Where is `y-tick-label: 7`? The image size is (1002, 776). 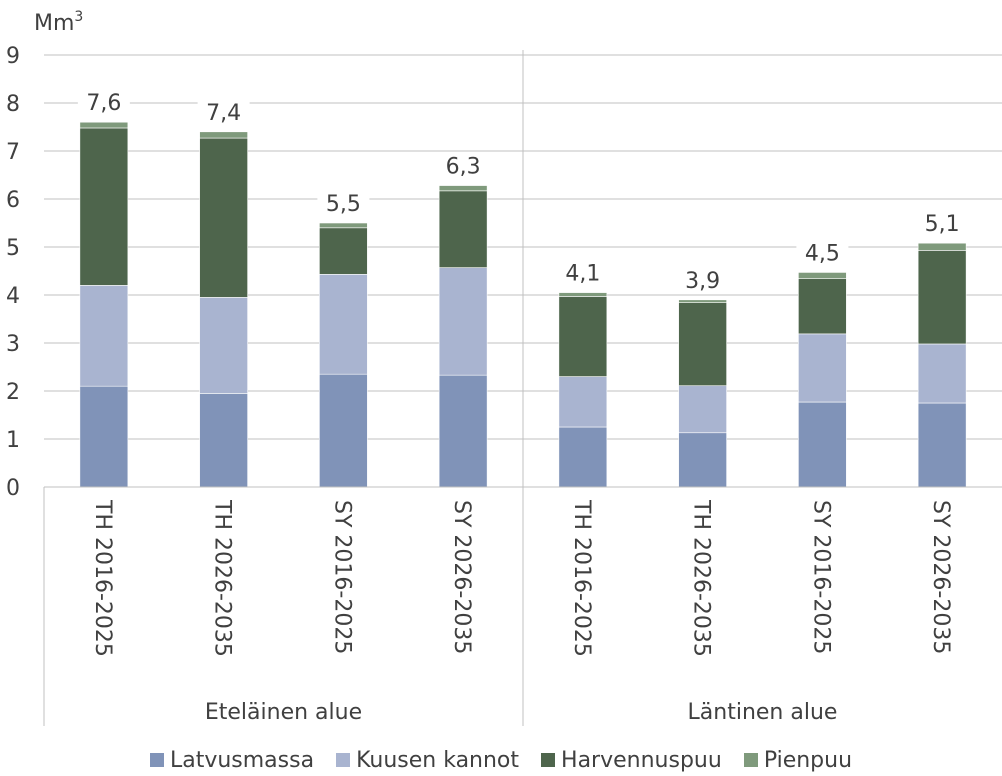 y-tick-label: 7 is located at coordinates (13, 152).